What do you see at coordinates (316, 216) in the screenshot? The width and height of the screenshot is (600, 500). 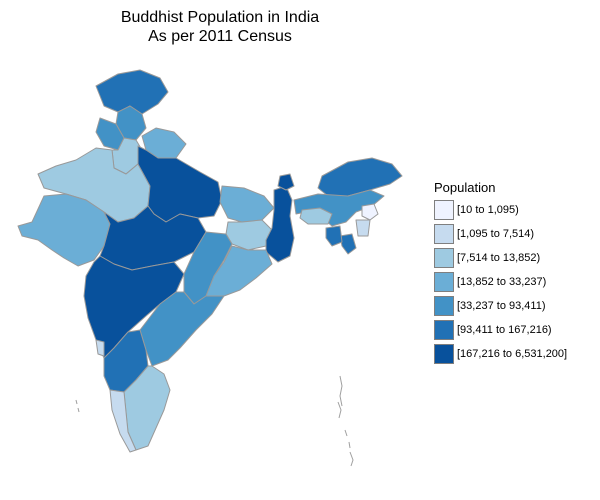 I see `region-meghalaya` at bounding box center [316, 216].